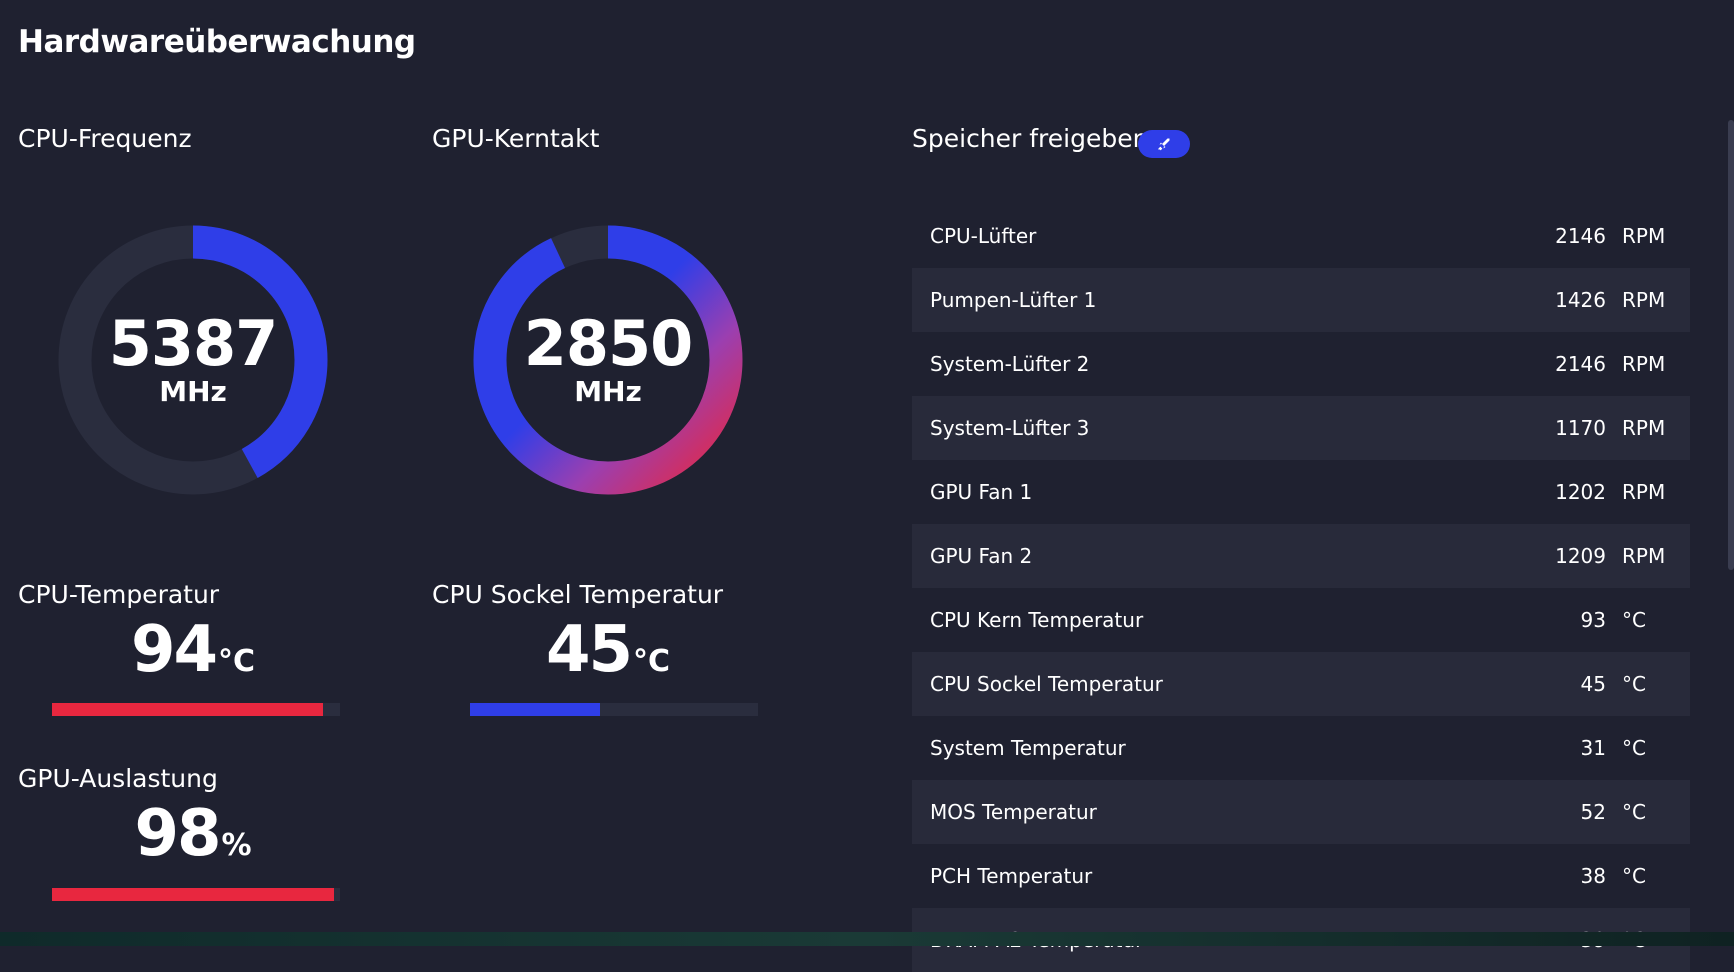 This screenshot has height=972, width=1734. I want to click on sensor-name: System Temperatur, so click(1028, 748).